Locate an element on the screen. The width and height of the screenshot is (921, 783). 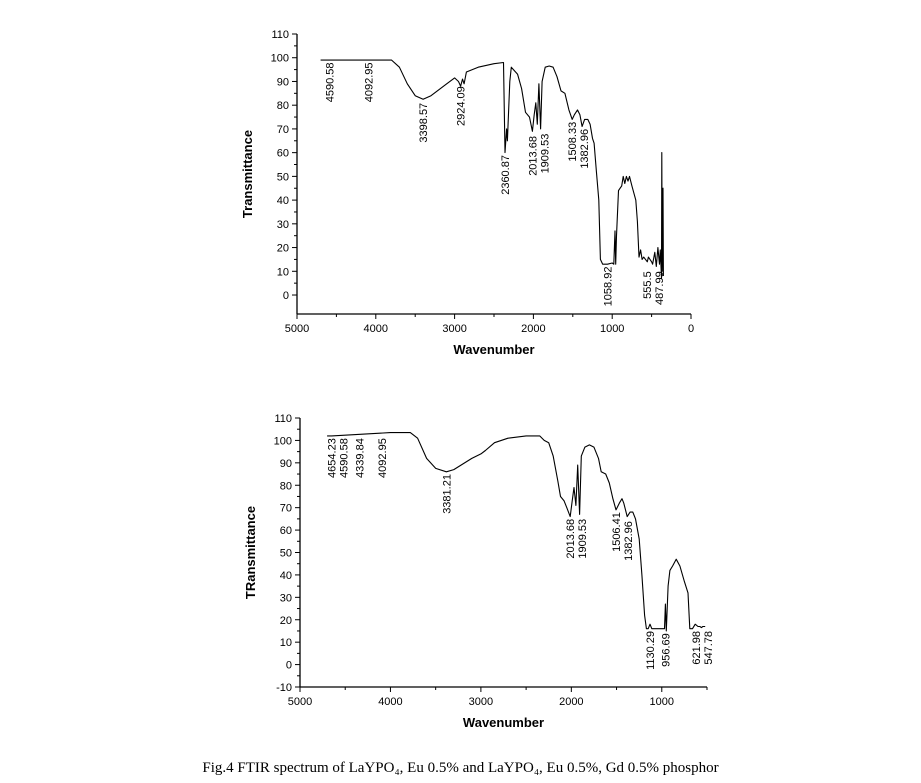
peak-label: 1506.41 is located at coordinates (617, 532).